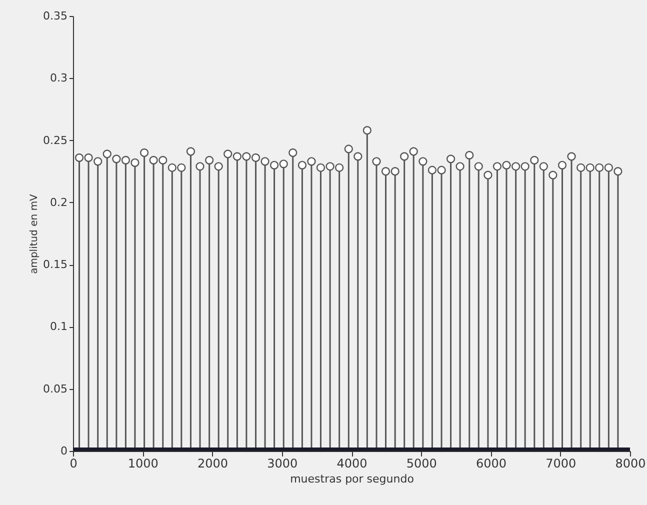 This screenshot has width=647, height=505. What do you see at coordinates (55, 265) in the screenshot?
I see `y-tick-label: 0.15` at bounding box center [55, 265].